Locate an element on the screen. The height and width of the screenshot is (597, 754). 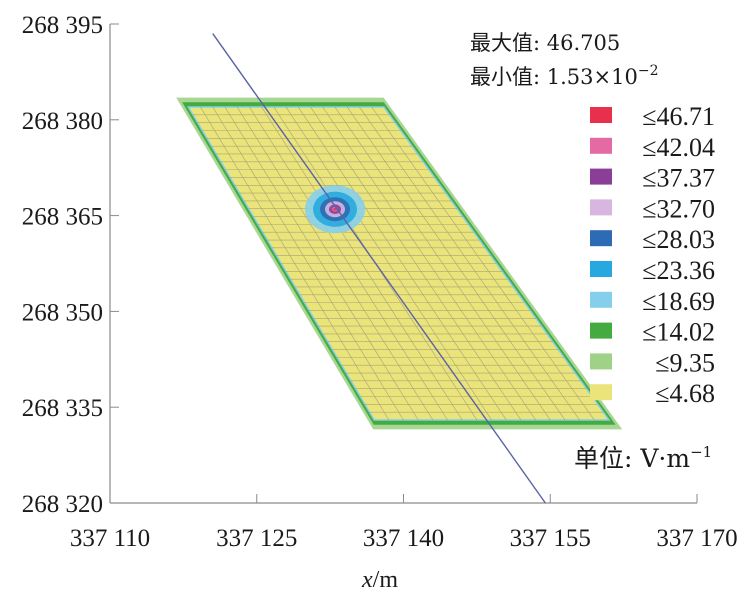
unit-label: 单位: V·m is located at coordinates (632, 458).